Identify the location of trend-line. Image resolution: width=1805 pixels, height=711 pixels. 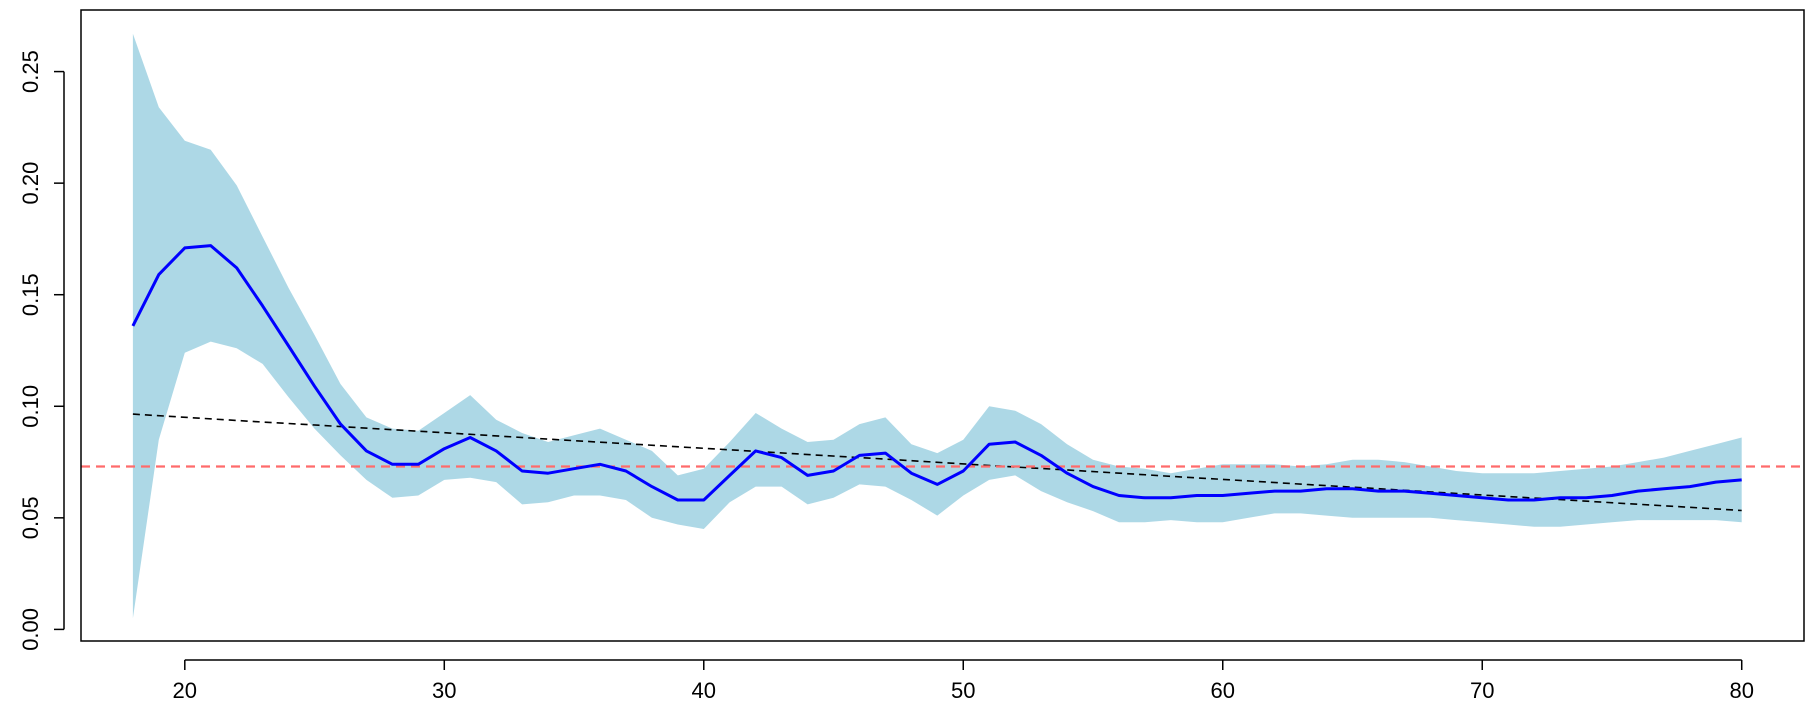
(937, 462).